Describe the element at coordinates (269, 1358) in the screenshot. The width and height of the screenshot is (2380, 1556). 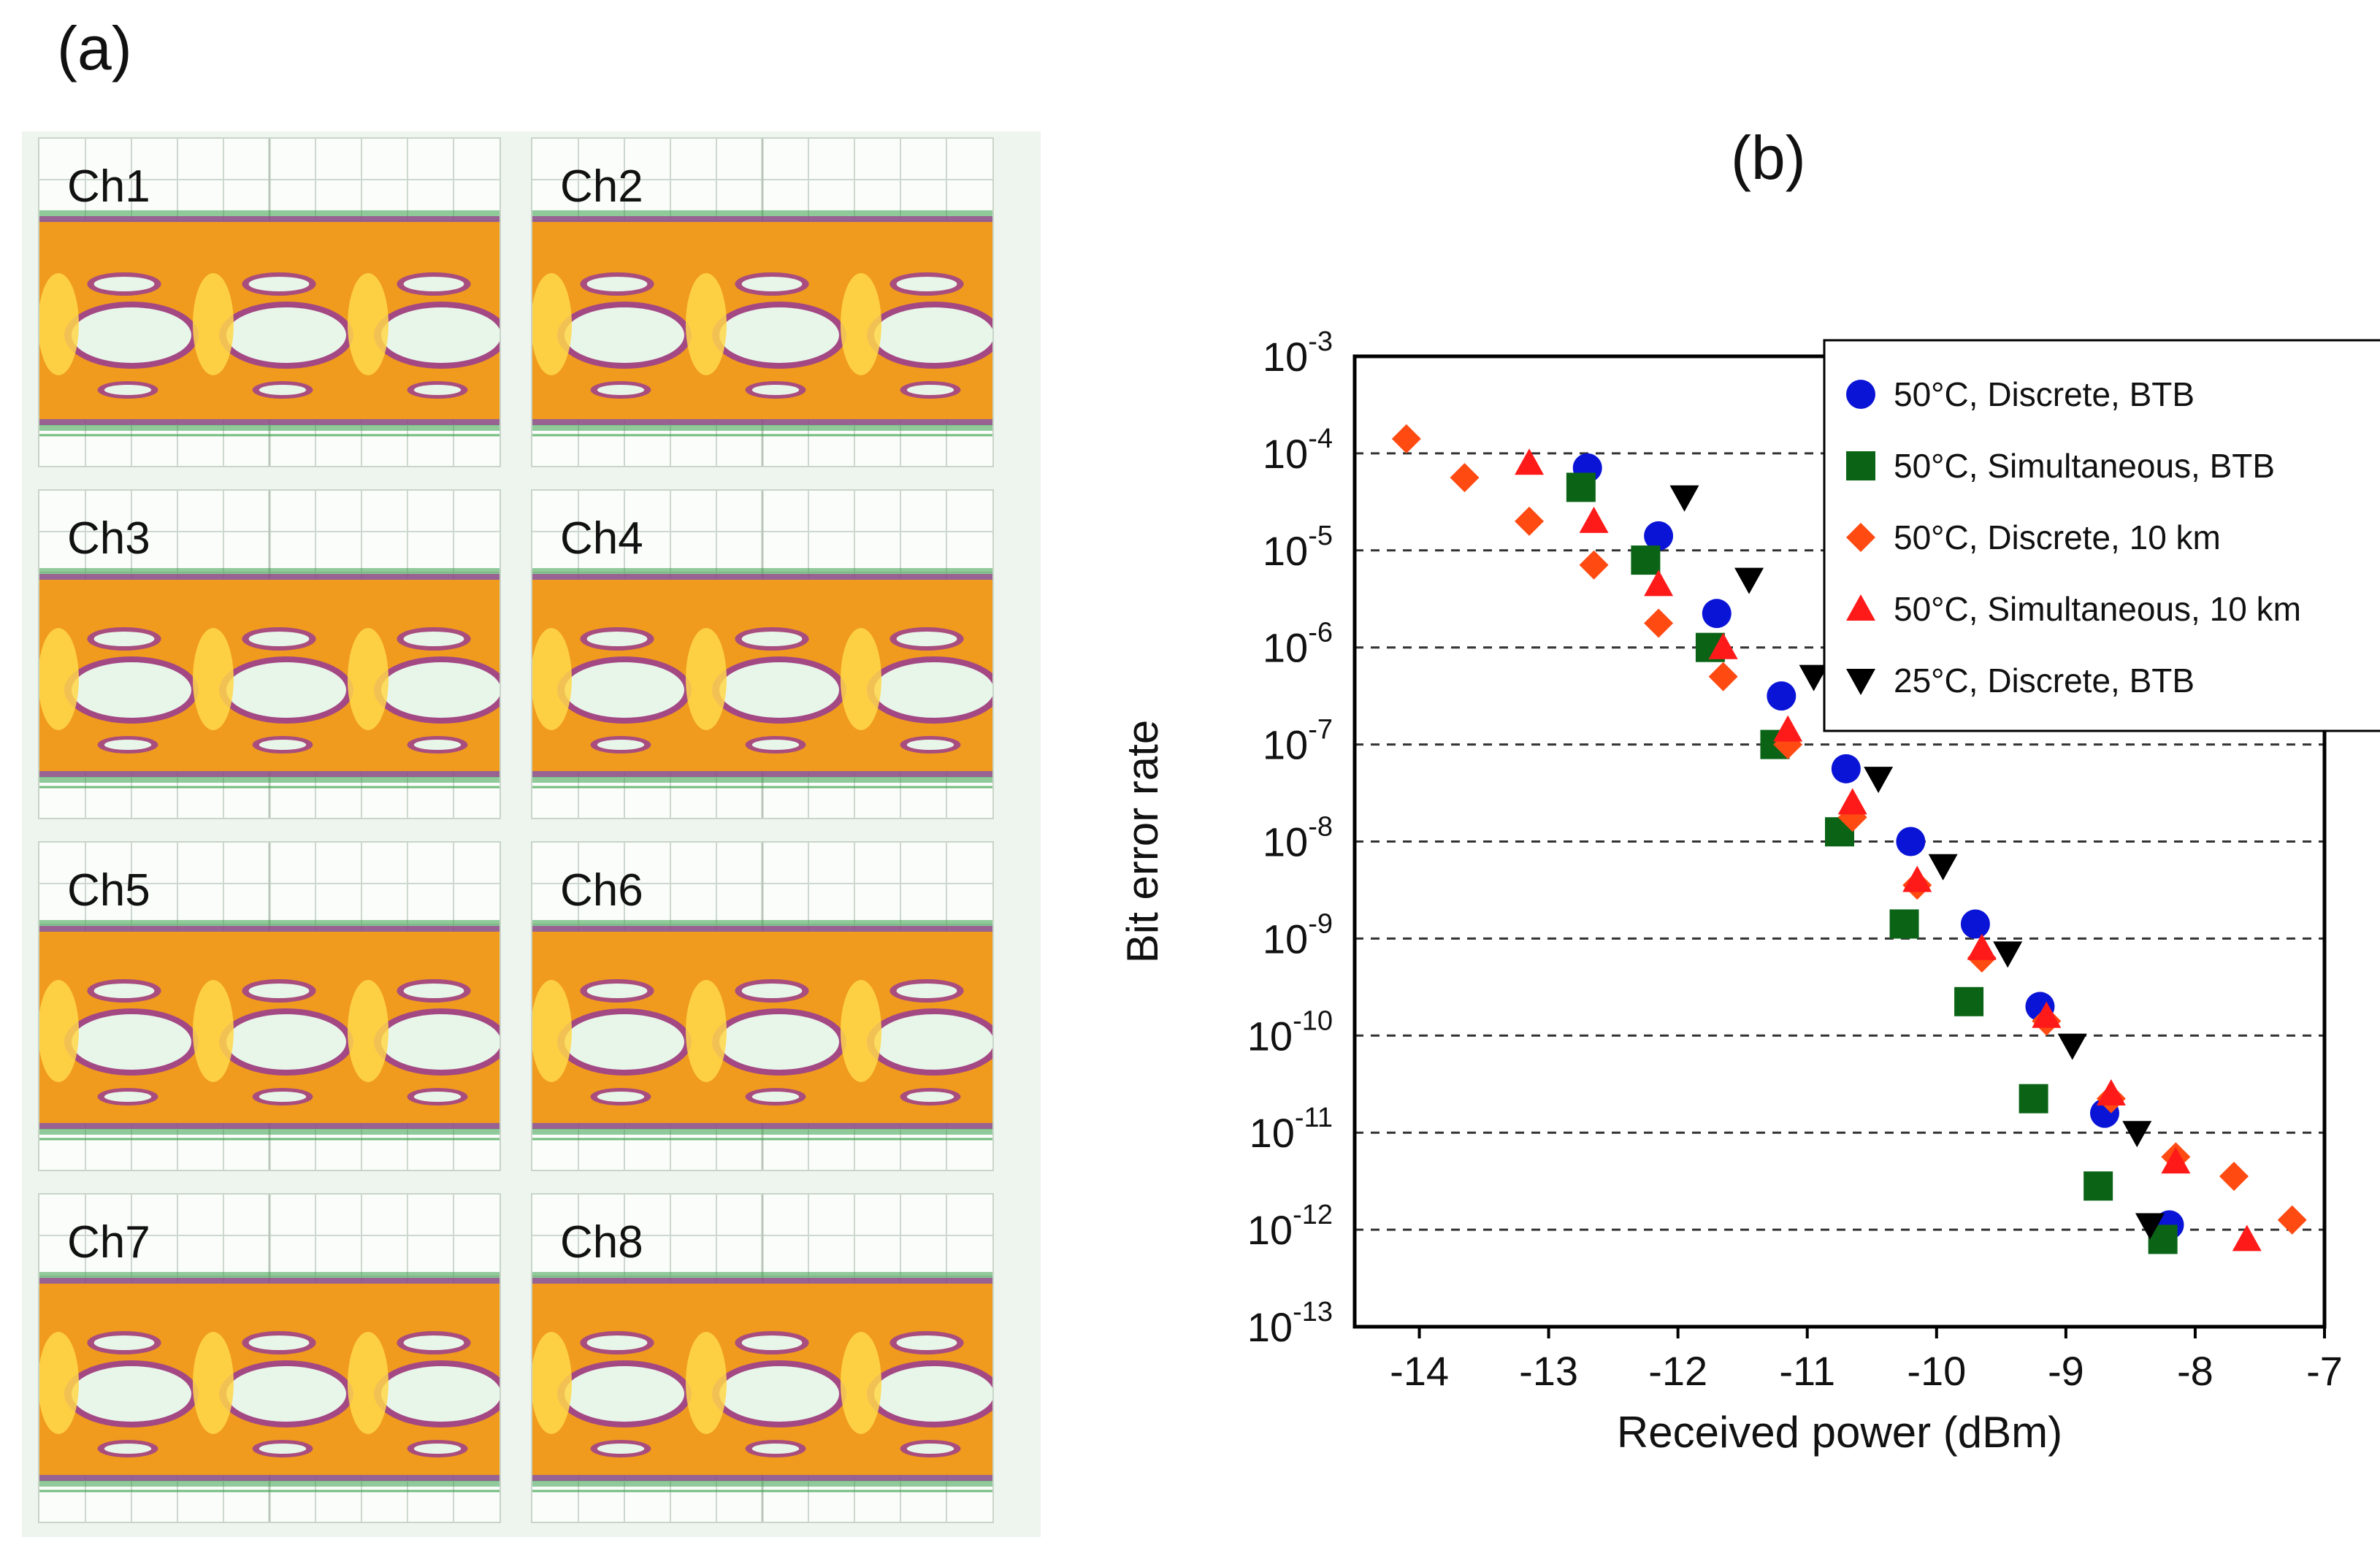
I see `eye-diagram-ch7: Ch7` at that location.